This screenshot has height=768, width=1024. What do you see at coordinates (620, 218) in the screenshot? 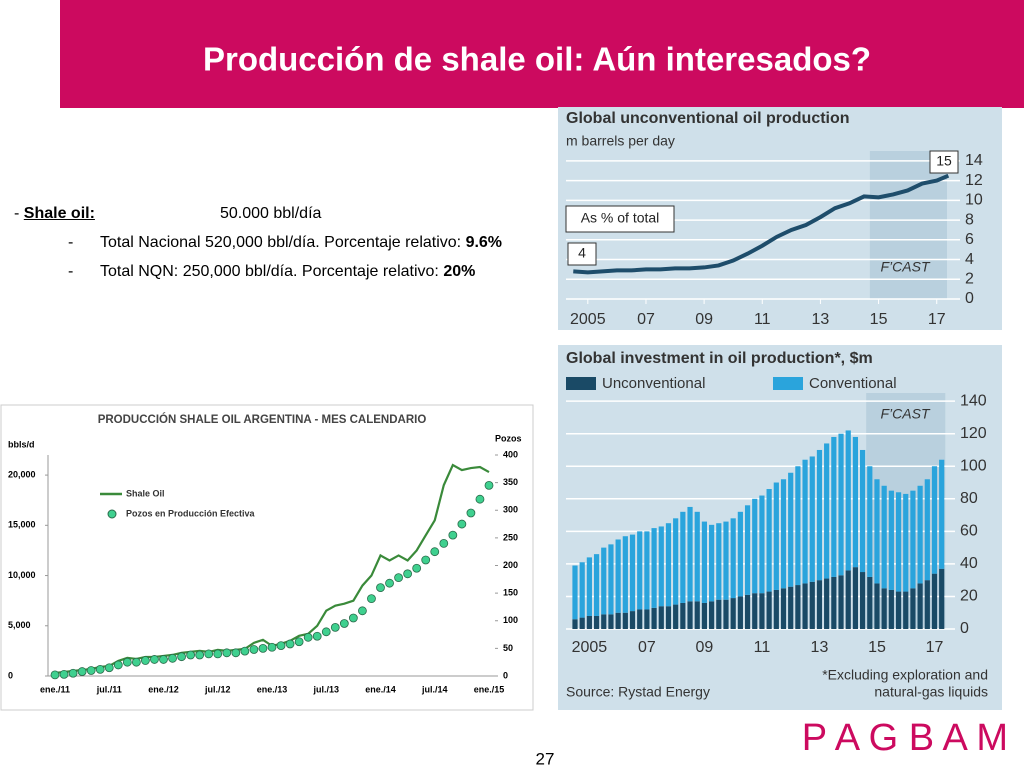
I see `annotation: As % of total` at bounding box center [620, 218].